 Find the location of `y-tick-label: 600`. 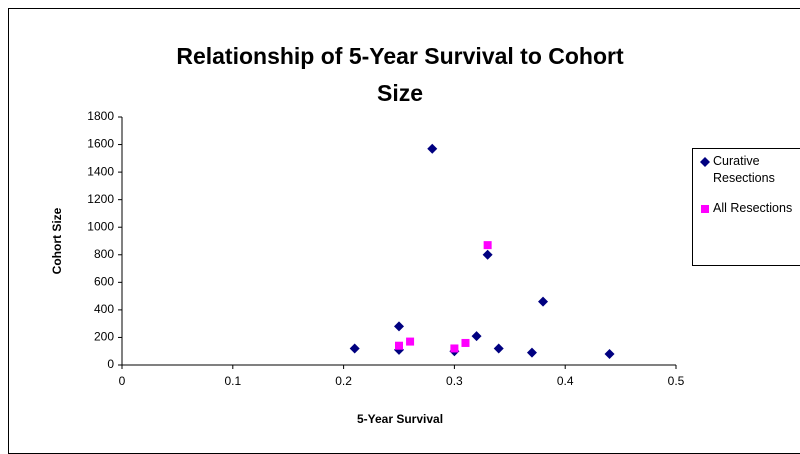

y-tick-label: 600 is located at coordinates (104, 282).